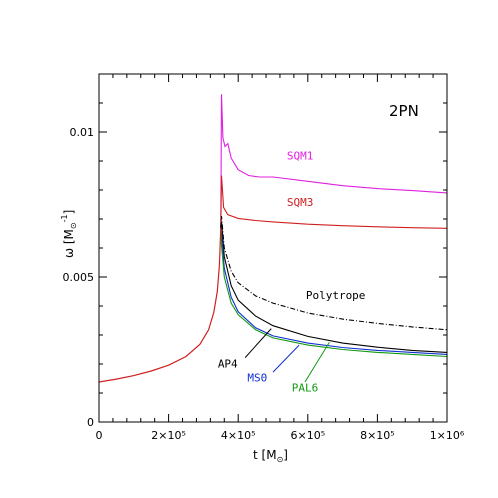 Image resolution: width=498 pixels, height=498 pixels. I want to click on series-label-sqm1: SQM1, so click(300, 156).